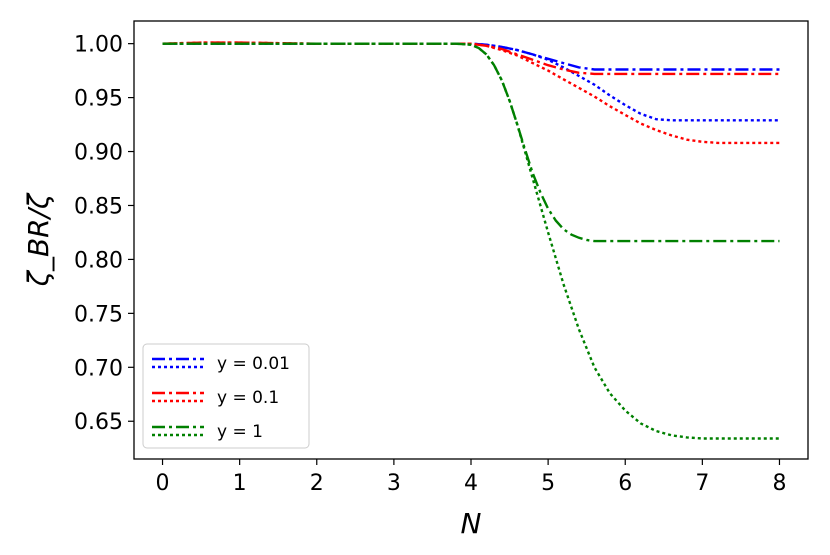  I want to click on legend-label: y = 0.1, so click(248, 398).